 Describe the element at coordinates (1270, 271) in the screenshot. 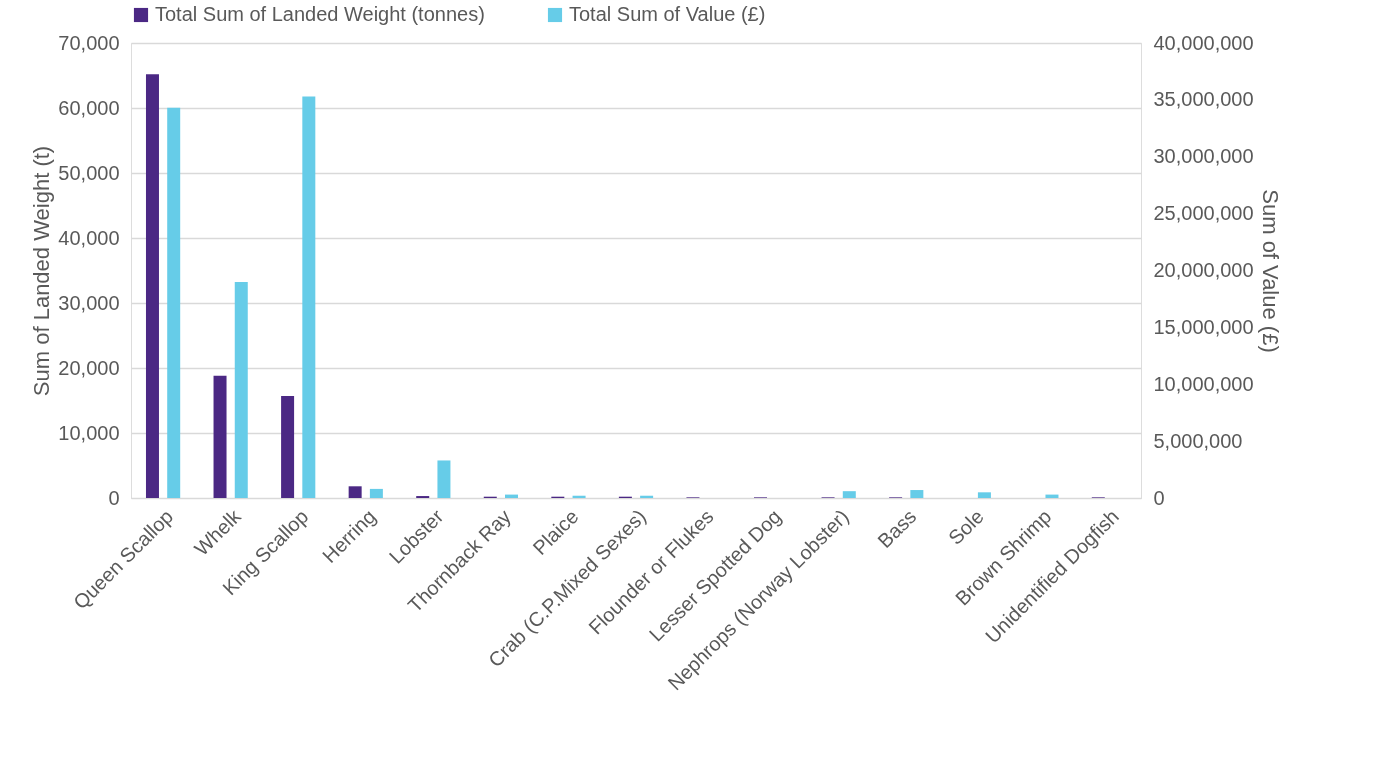

I see `y2-axis-title: Sum of Value (£)` at that location.